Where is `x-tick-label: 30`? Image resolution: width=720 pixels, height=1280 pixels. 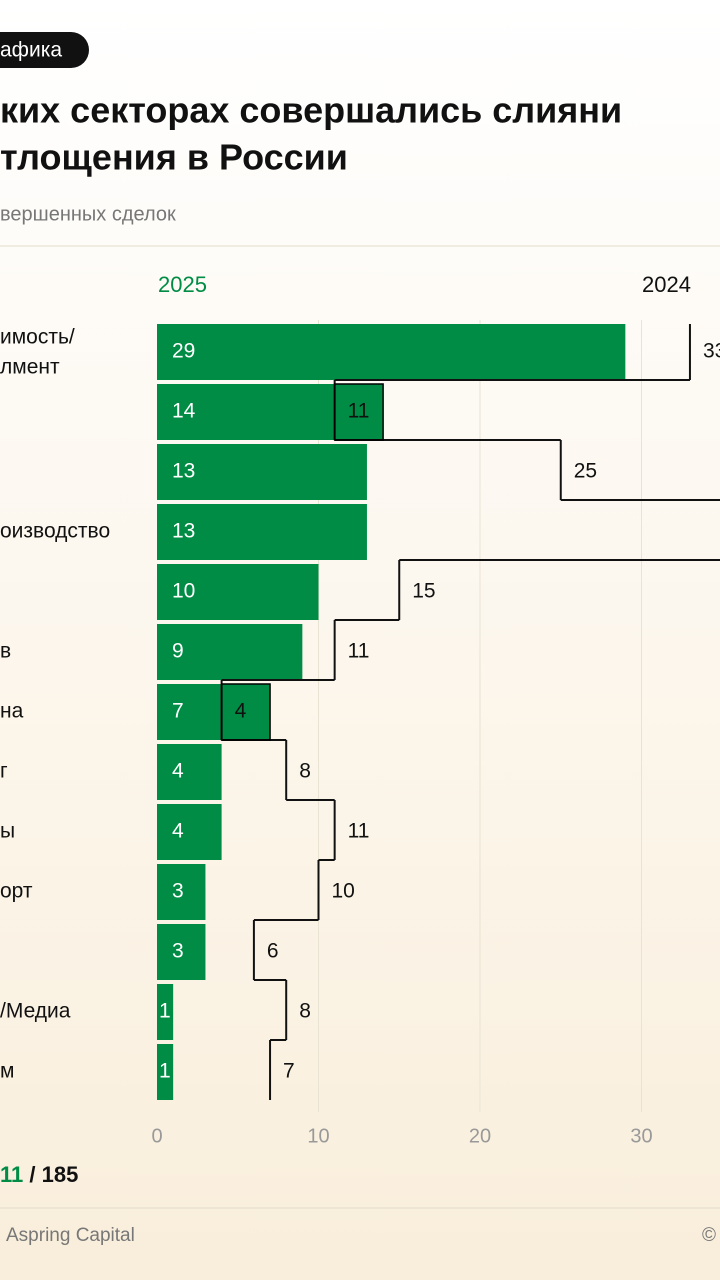
x-tick-label: 30 is located at coordinates (641, 1136).